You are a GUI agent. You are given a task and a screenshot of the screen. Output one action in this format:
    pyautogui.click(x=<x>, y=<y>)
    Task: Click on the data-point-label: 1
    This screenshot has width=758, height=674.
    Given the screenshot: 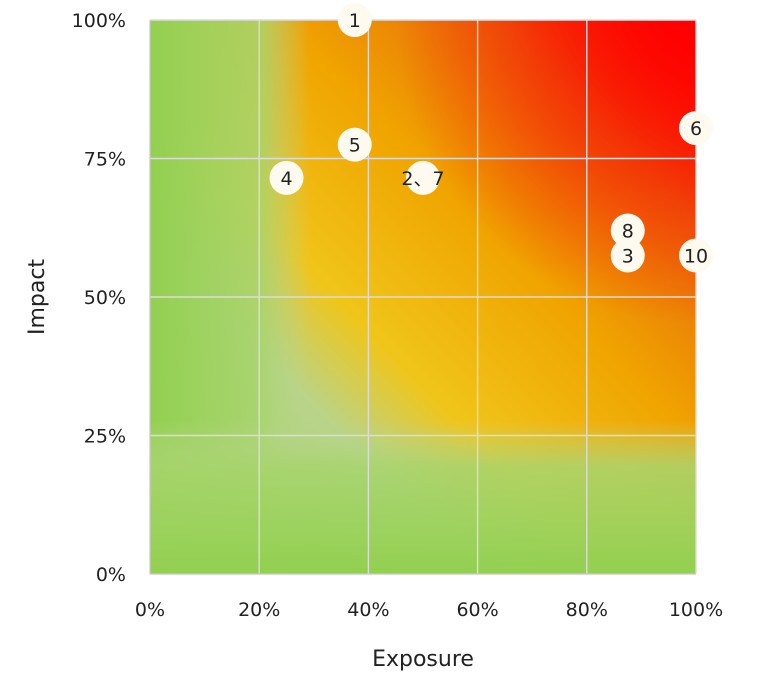 What is the action you would take?
    pyautogui.click(x=355, y=21)
    